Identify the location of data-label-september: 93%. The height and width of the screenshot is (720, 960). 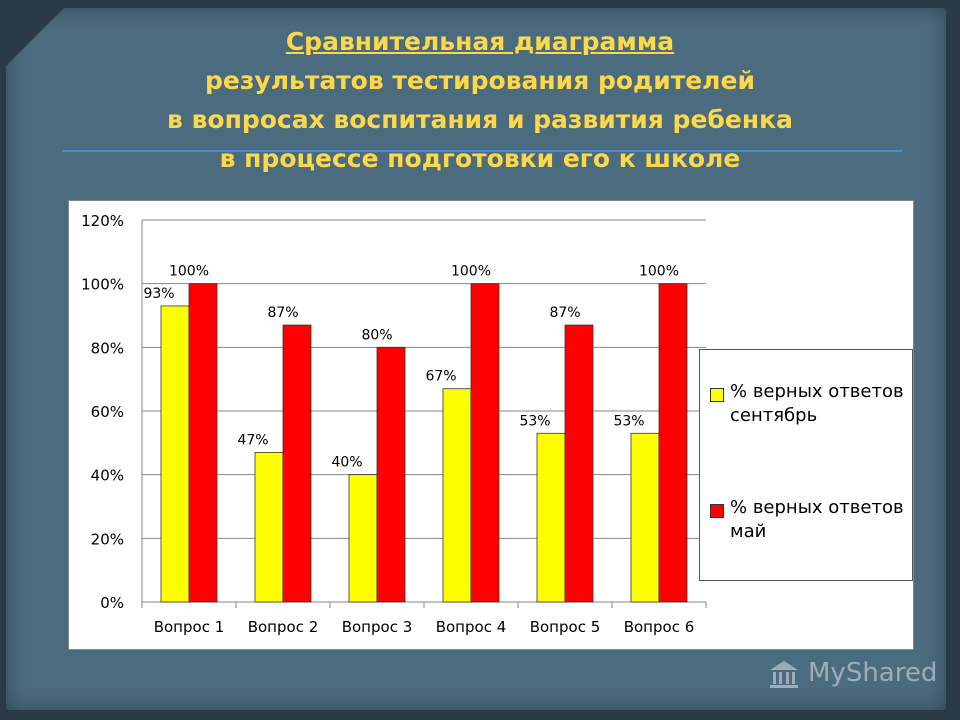
(158, 294).